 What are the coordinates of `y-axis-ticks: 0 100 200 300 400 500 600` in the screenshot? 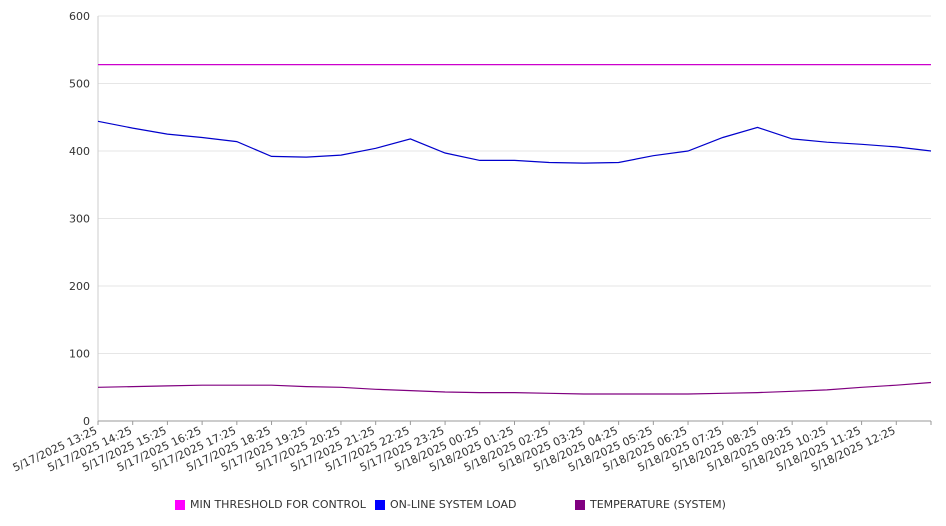 It's located at (79, 219).